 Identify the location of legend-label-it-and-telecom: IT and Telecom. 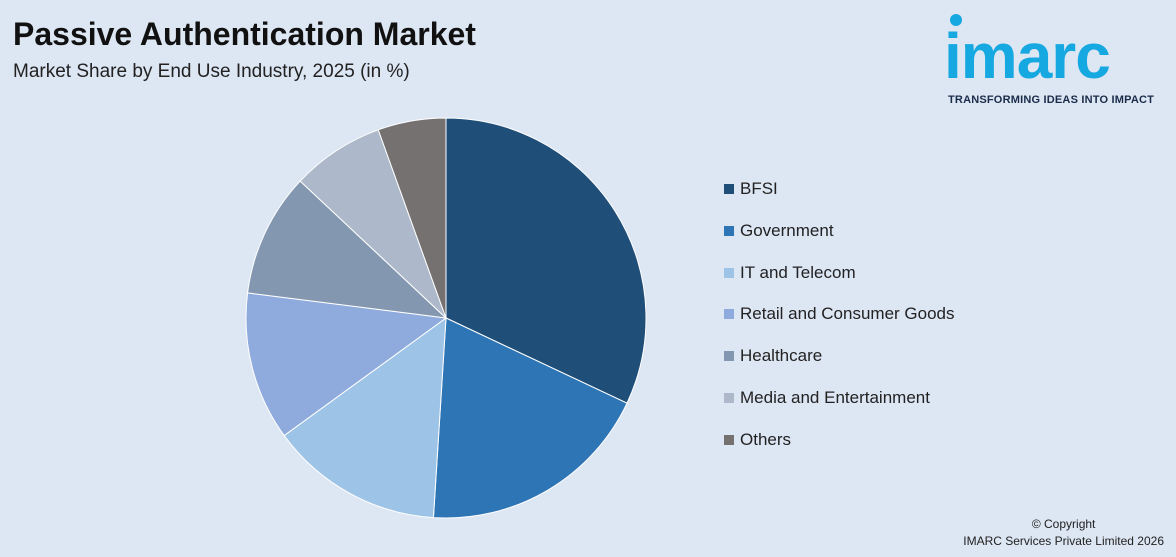
(798, 272).